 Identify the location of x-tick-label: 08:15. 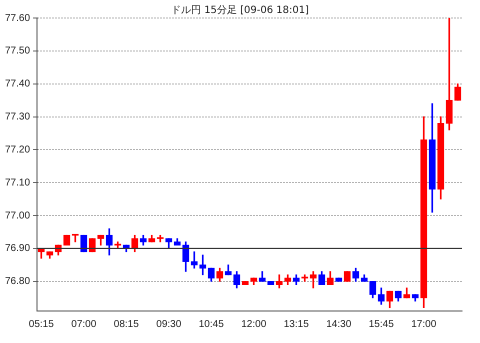
(127, 324).